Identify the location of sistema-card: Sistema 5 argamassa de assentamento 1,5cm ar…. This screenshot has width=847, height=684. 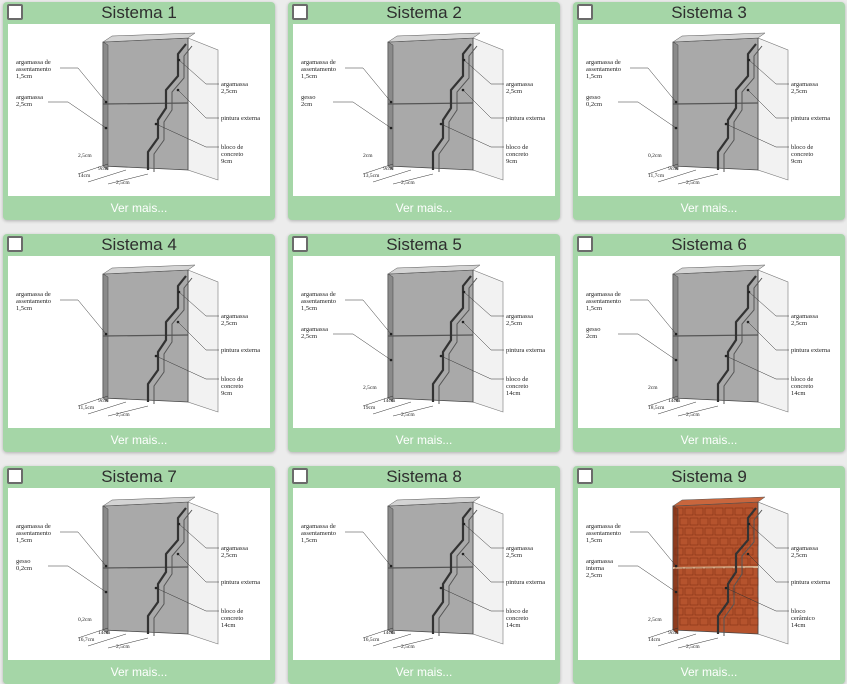
(424, 343).